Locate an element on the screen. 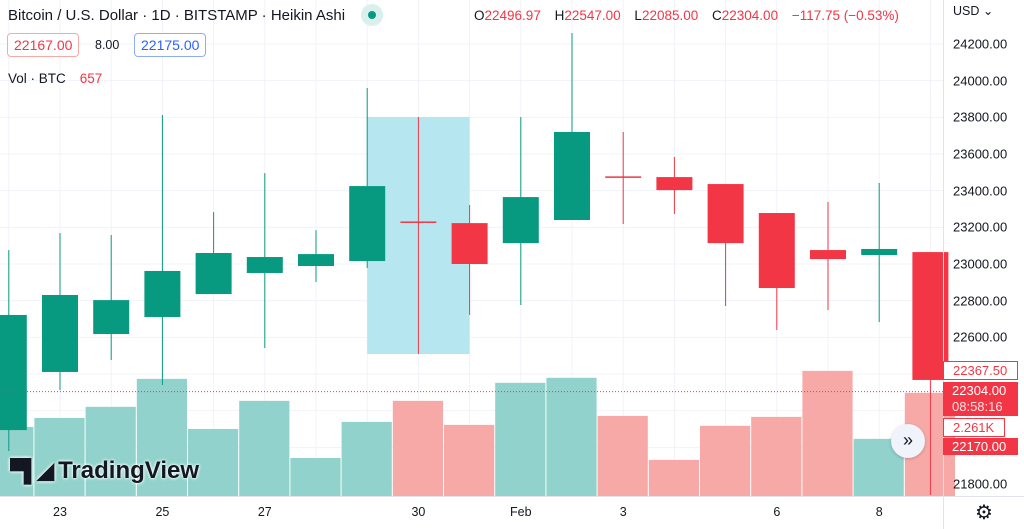 Image resolution: width=1024 pixels, height=529 pixels. high-label: H is located at coordinates (559, 15).